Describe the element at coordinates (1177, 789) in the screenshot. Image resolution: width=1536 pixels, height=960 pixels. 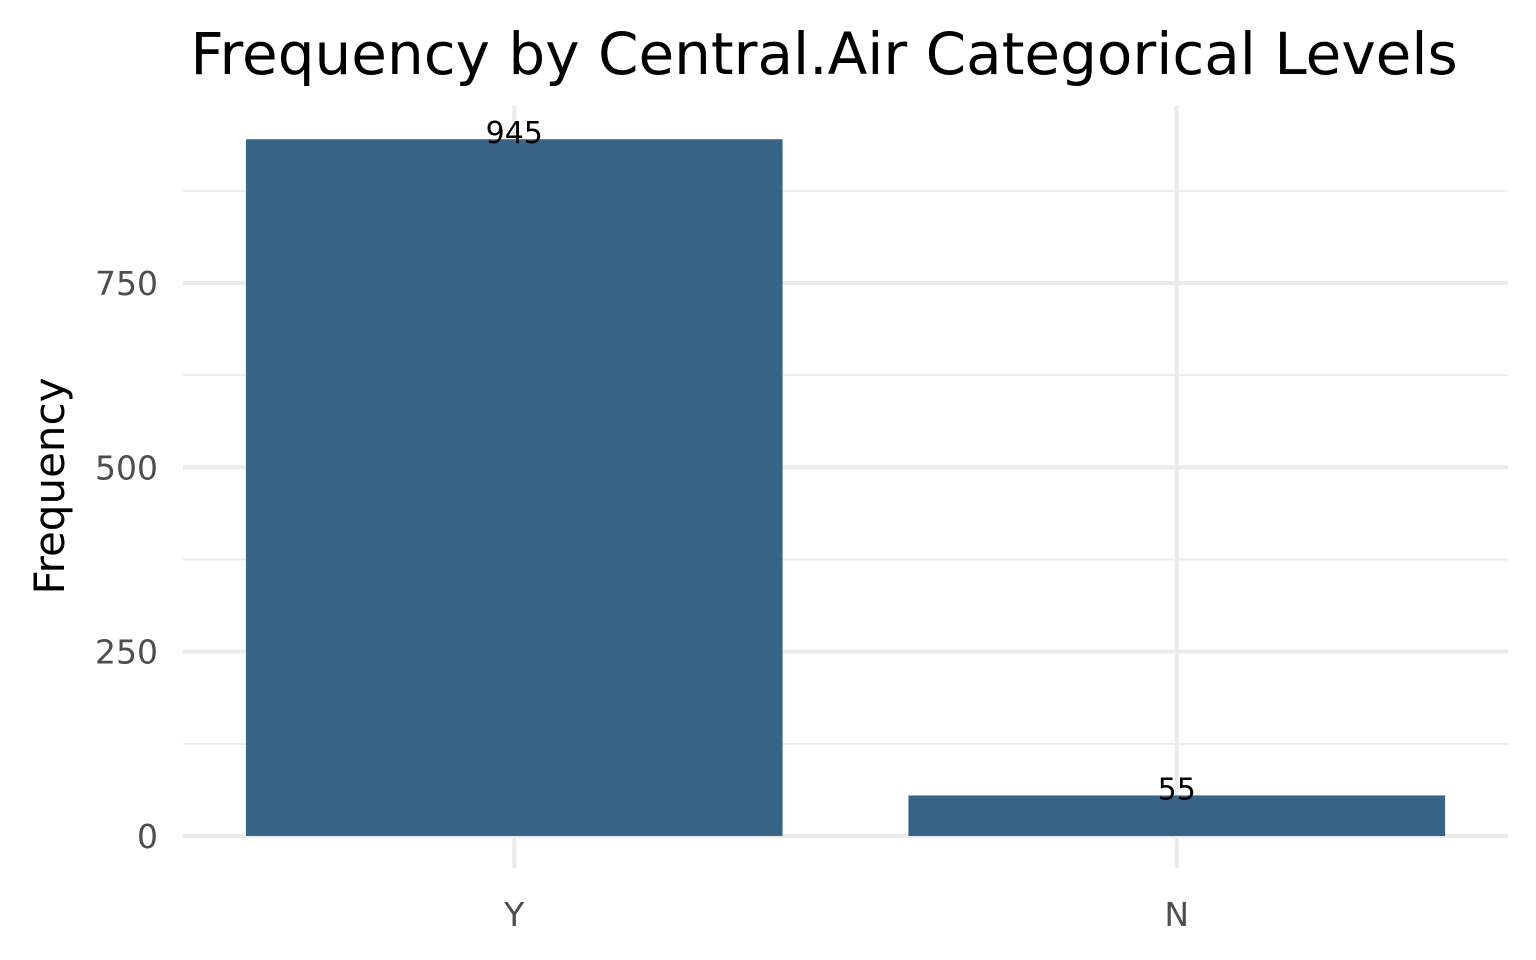
I see `data-label-n: 55` at that location.